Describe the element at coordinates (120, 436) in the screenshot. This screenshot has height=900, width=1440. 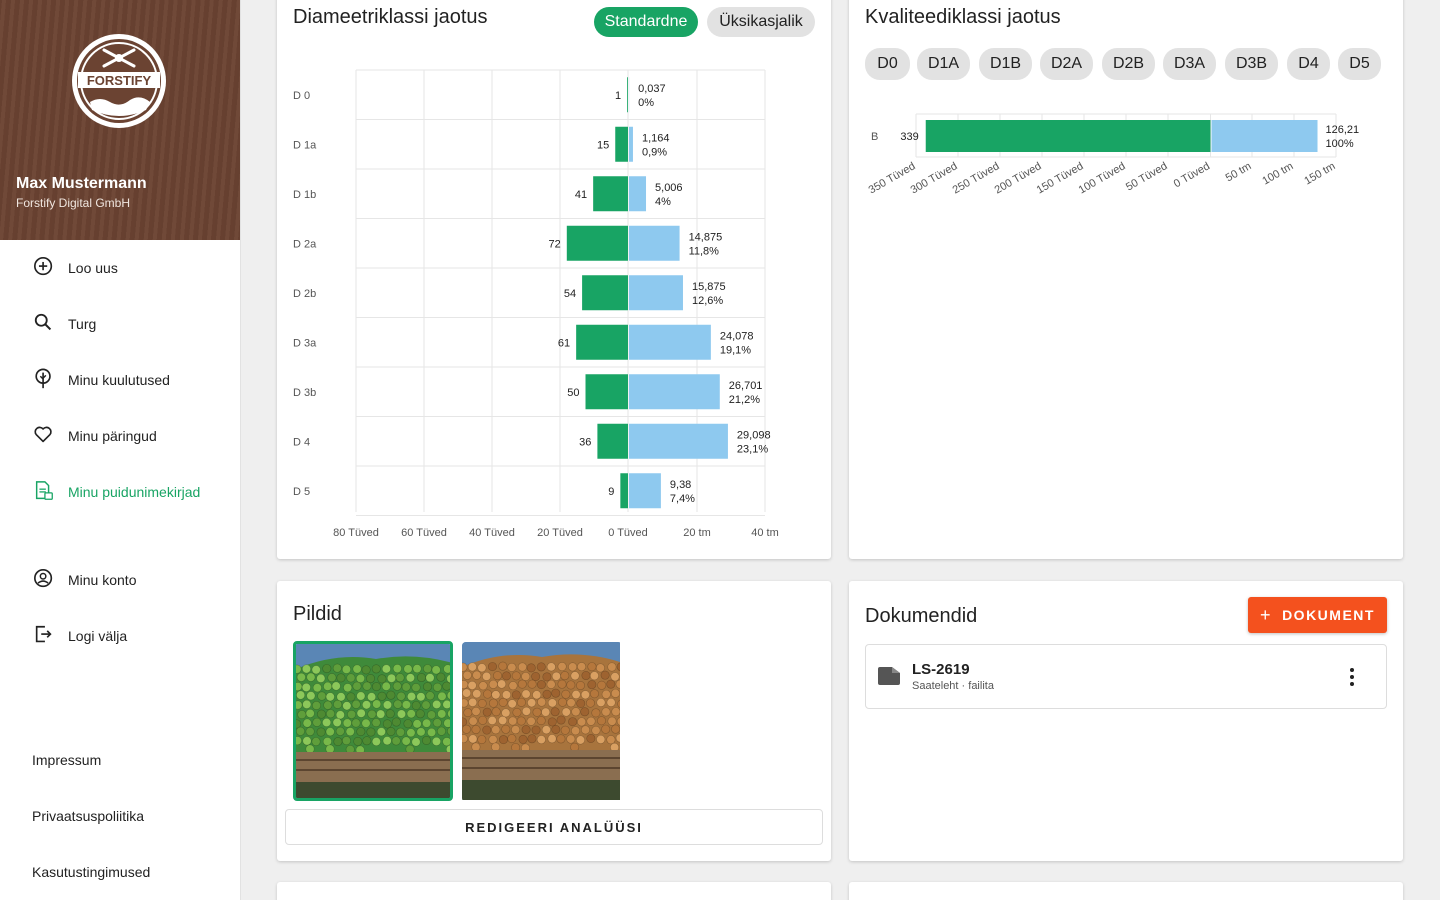
I see `nav-minu-paringud: Minu päringud` at that location.